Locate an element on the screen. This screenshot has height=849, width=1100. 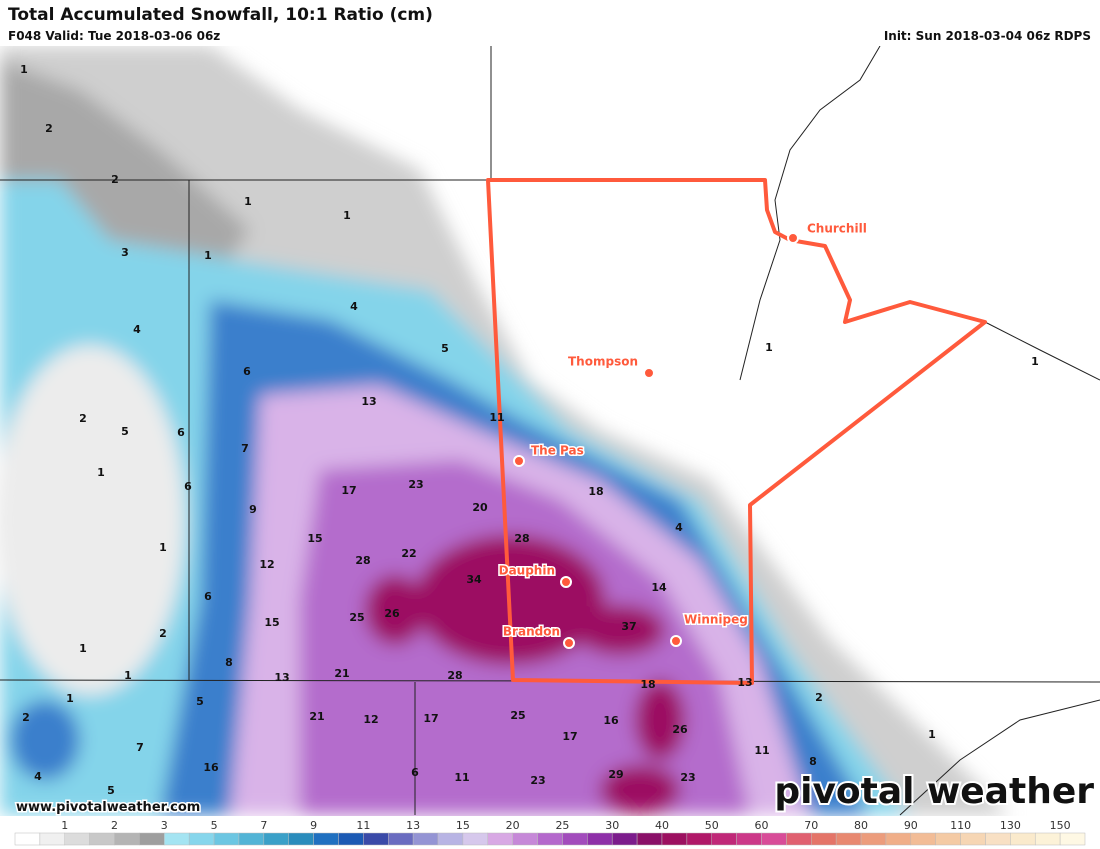
legend-label: 70 is located at coordinates (811, 825).